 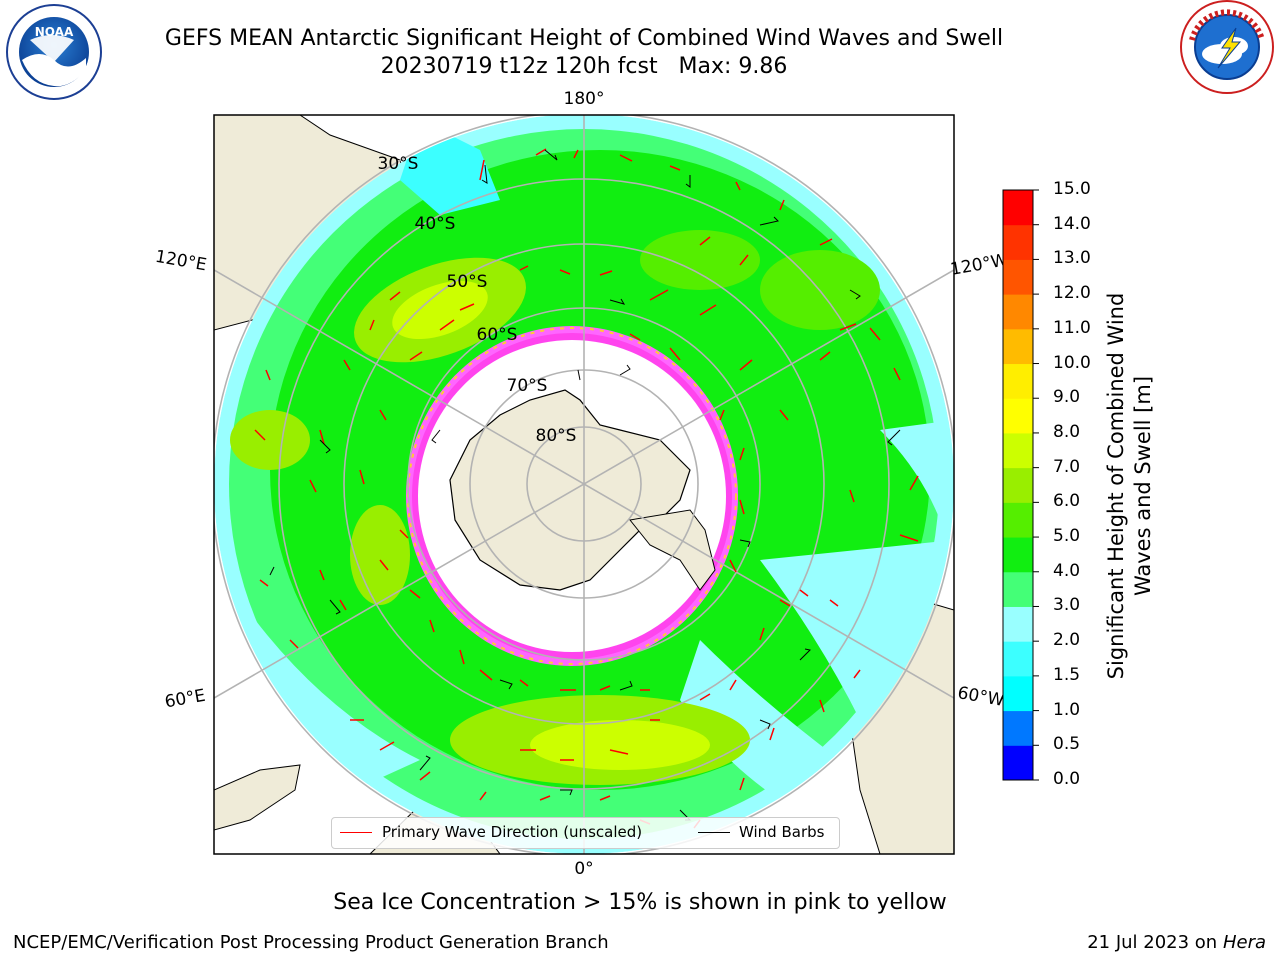 I want to click on colorbar-tick-label: 10.0, so click(x=1072, y=362).